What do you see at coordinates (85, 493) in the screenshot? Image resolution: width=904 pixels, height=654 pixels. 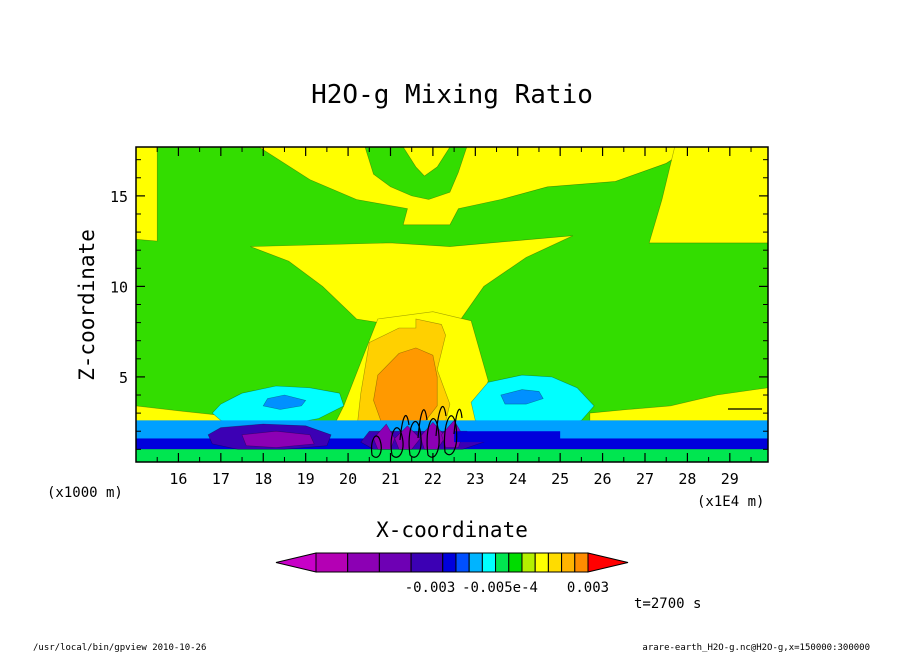 I see `y-axis-unit: (x1000 m)` at bounding box center [85, 493].